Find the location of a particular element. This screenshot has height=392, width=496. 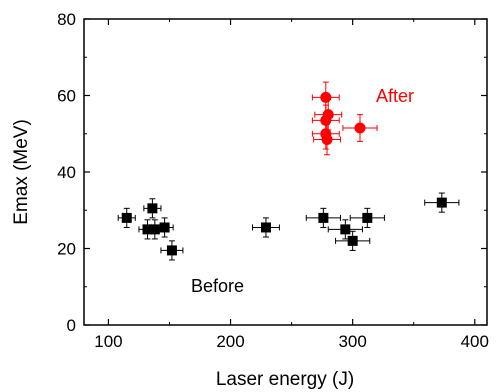

x-tick-label: 200 is located at coordinates (230, 341).